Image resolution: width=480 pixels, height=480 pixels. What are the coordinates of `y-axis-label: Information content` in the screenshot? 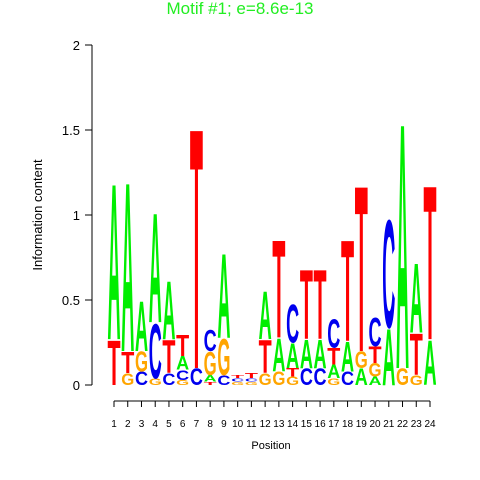 It's located at (37, 215).